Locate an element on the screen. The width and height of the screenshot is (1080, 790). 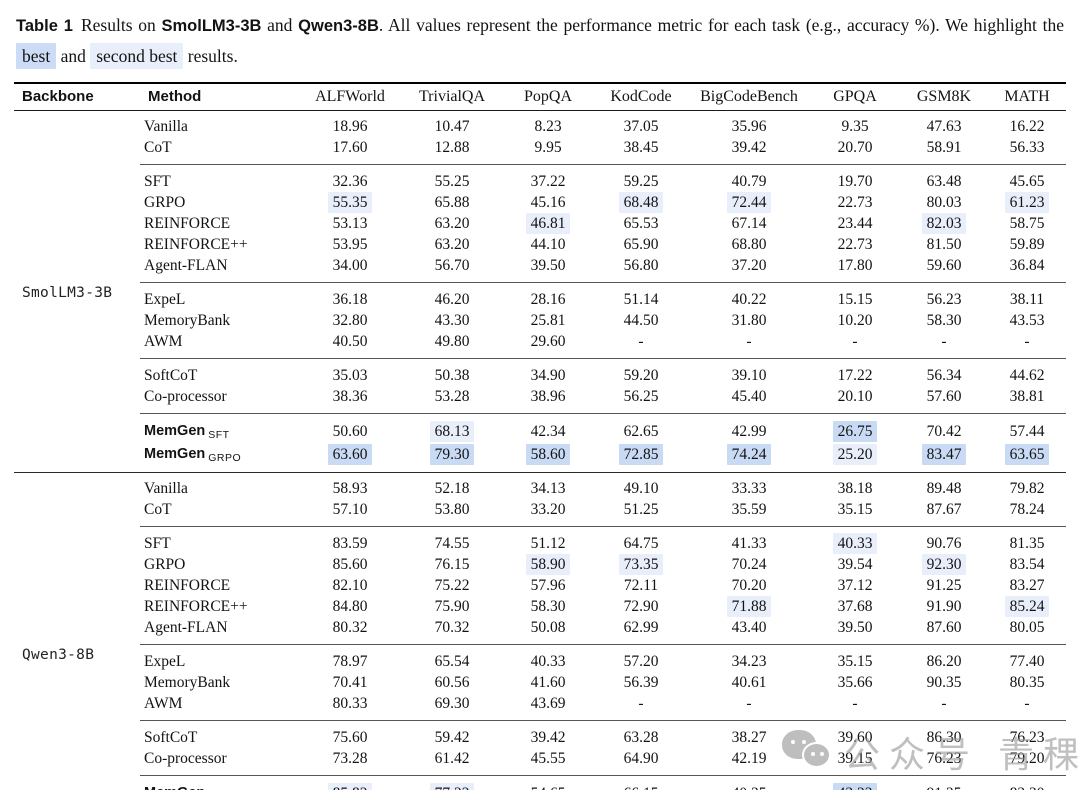
value-cell: 76.15 is located at coordinates (452, 564).